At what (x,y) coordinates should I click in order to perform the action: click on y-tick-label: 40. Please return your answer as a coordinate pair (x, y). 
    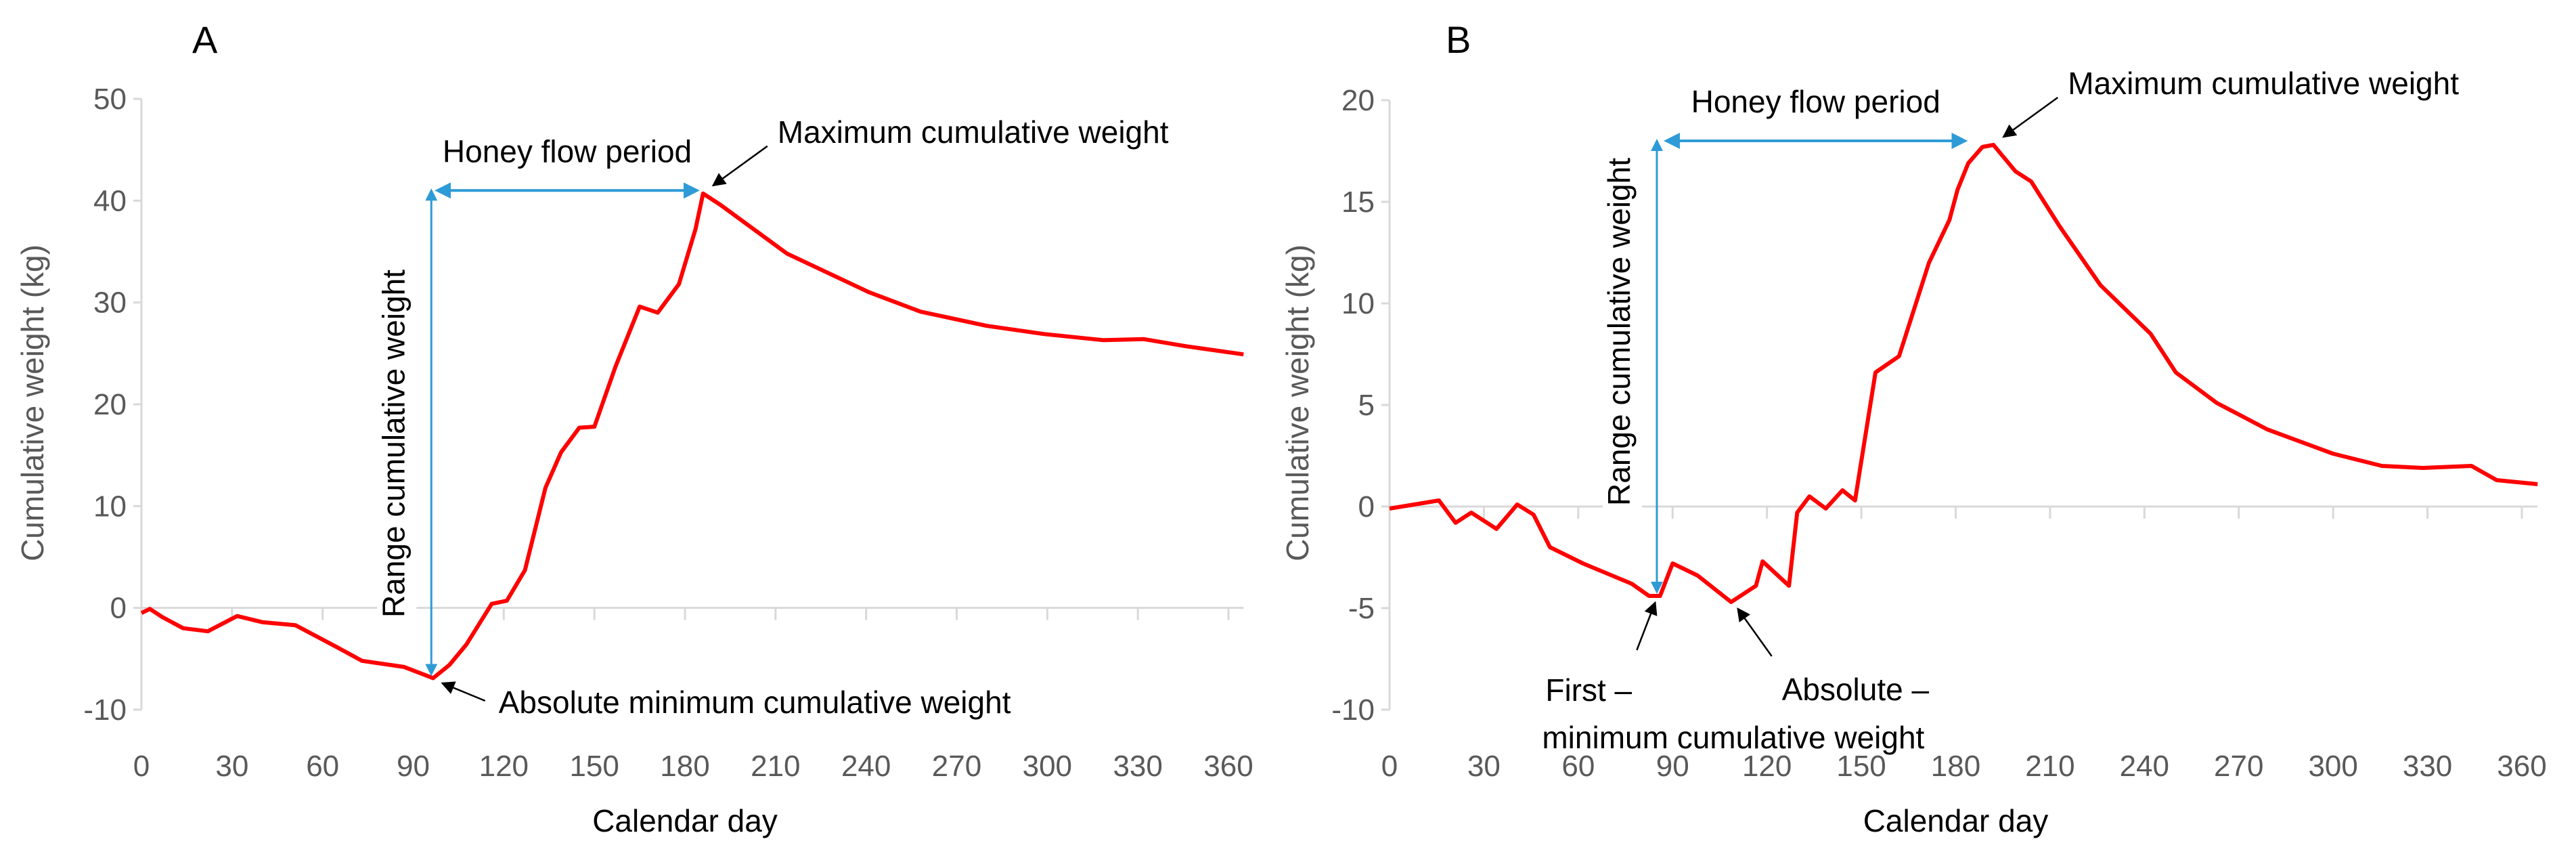
    Looking at the image, I should click on (110, 200).